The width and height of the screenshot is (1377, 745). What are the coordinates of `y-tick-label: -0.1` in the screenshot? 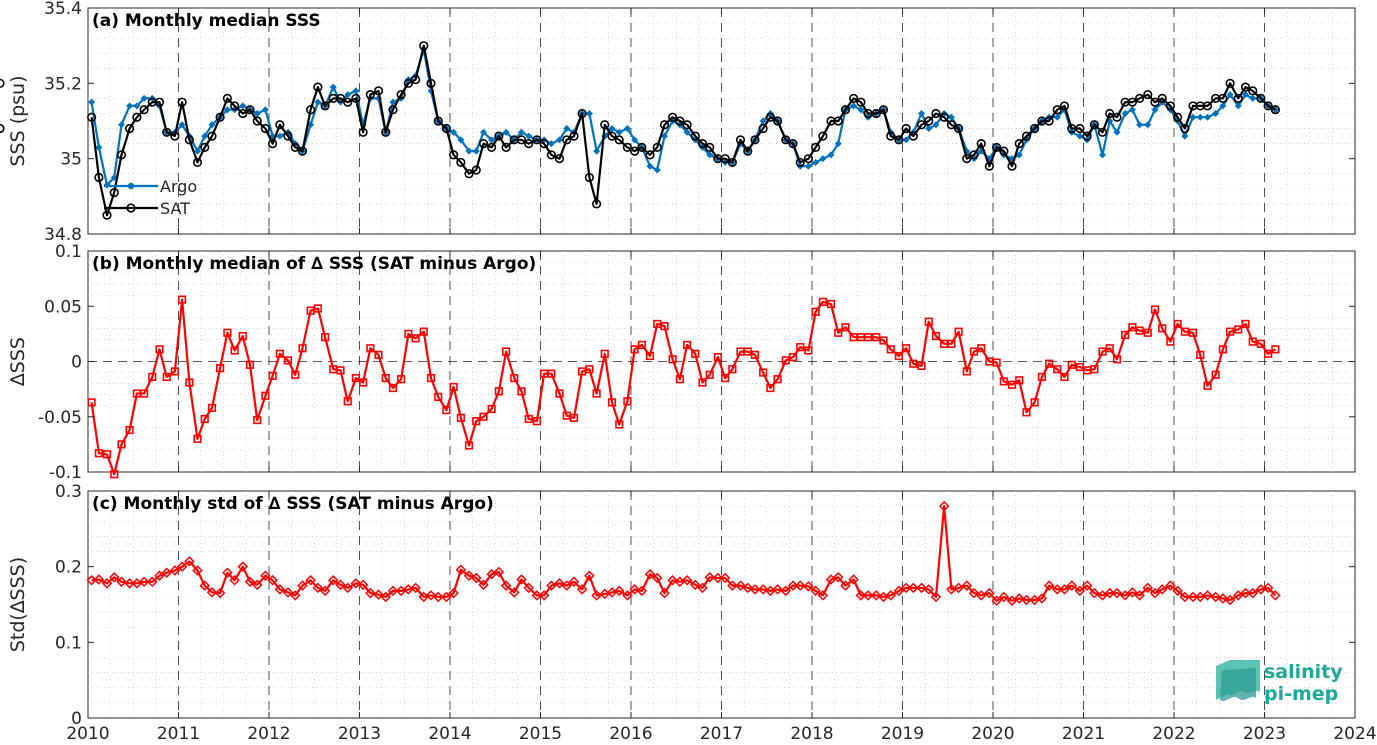 It's located at (65, 473).